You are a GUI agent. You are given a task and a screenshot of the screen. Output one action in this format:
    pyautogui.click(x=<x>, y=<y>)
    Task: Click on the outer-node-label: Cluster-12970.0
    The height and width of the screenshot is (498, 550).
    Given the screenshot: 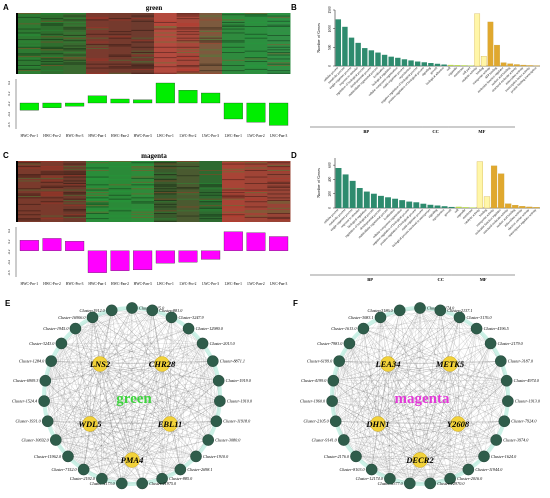 What is the action you would take?
    pyautogui.click(x=451, y=483)
    